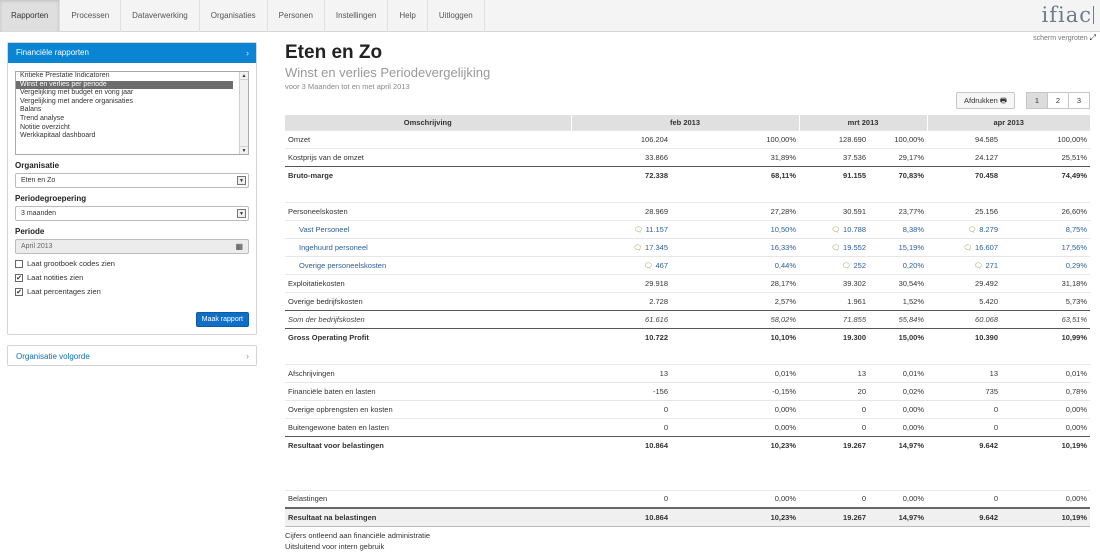 The image size is (1100, 557). I want to click on listbox-scrollbar: ▲ ▼, so click(243, 113).